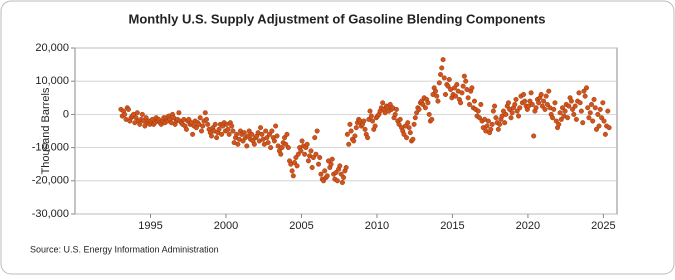  I want to click on x-tick-label: 2005, so click(301, 226).